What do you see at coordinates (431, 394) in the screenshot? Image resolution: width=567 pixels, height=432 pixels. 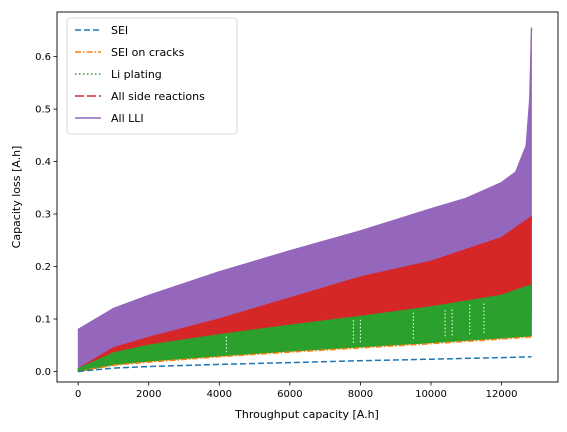 I see `x-tick-label: 10000` at bounding box center [431, 394].